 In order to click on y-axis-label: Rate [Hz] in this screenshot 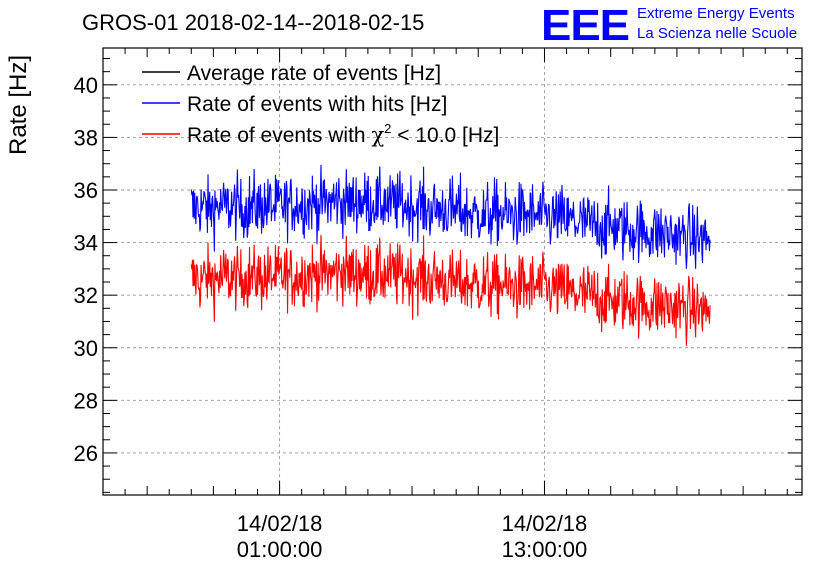, I will do `click(18, 105)`.